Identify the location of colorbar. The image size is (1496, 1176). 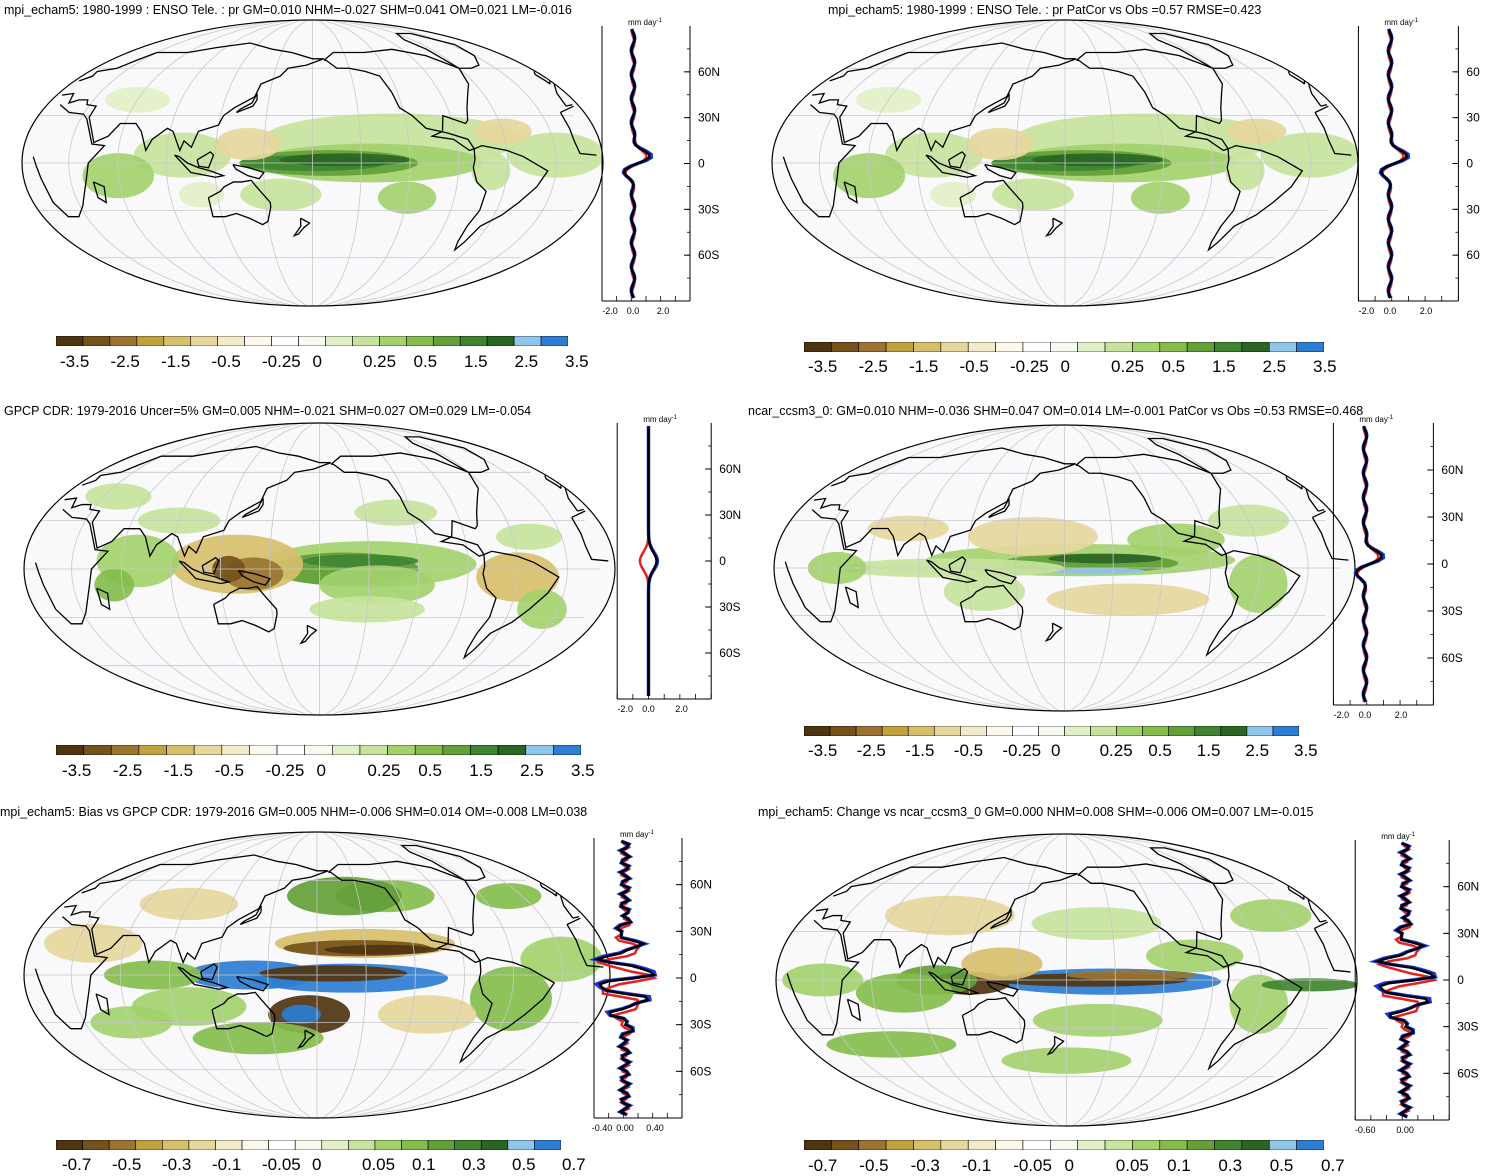
(1064, 347).